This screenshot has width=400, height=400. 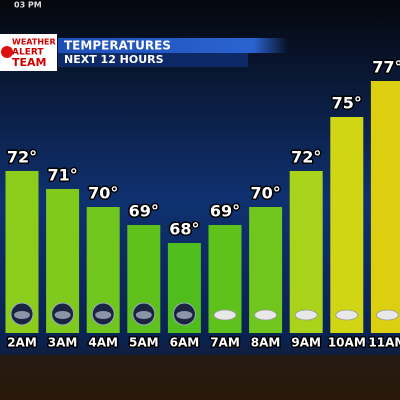 I want to click on brand-line: WEATHER, so click(x=34, y=42).